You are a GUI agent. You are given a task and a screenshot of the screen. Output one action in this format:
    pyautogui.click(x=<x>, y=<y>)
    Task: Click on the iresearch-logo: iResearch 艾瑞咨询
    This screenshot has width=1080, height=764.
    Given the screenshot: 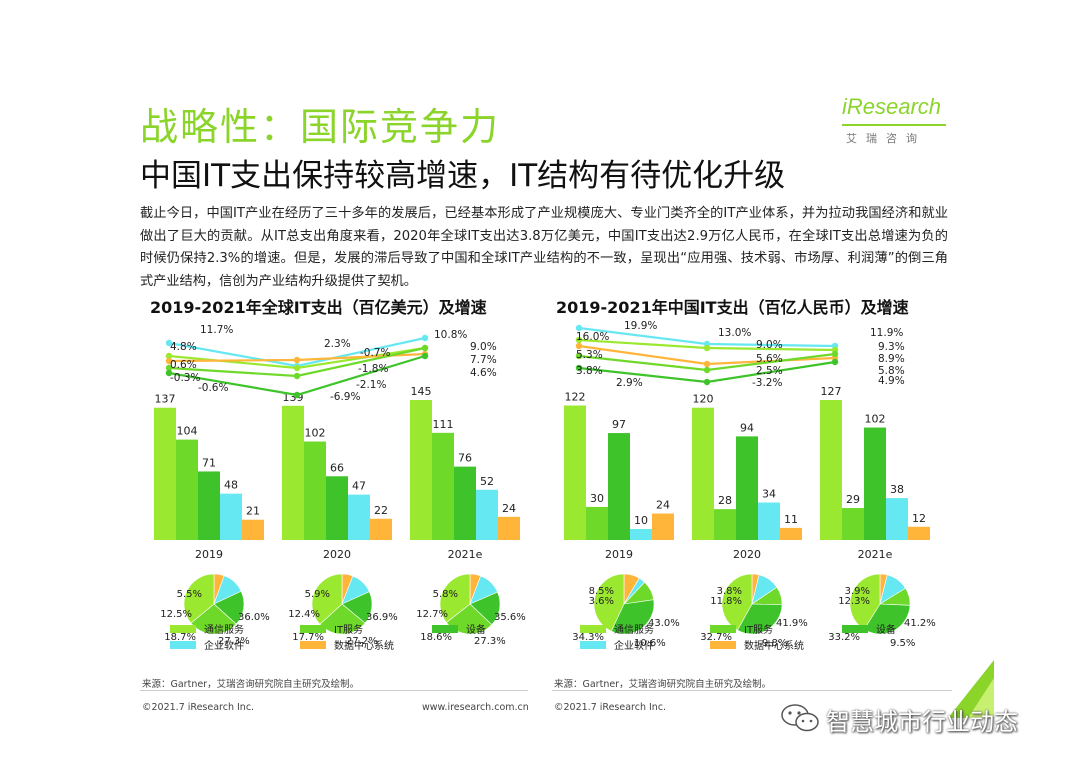 What is the action you would take?
    pyautogui.click(x=894, y=121)
    